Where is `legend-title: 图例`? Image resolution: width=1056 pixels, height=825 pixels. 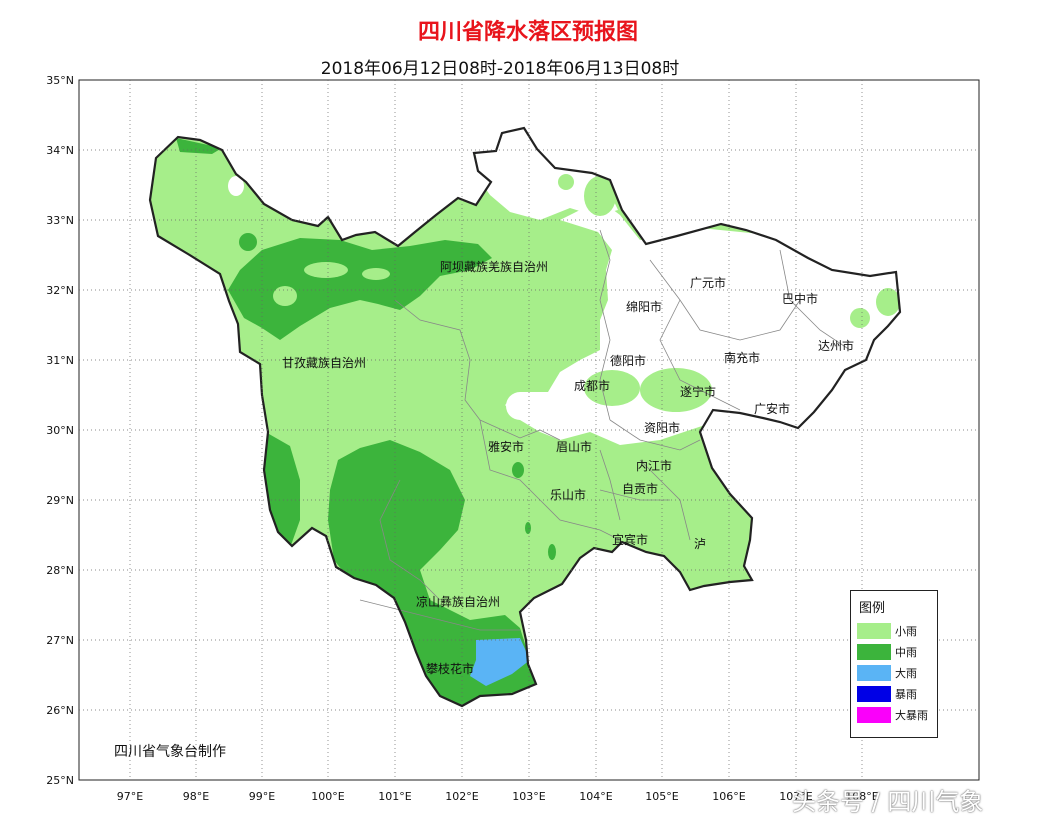 legend-title: 图例 is located at coordinates (872, 608).